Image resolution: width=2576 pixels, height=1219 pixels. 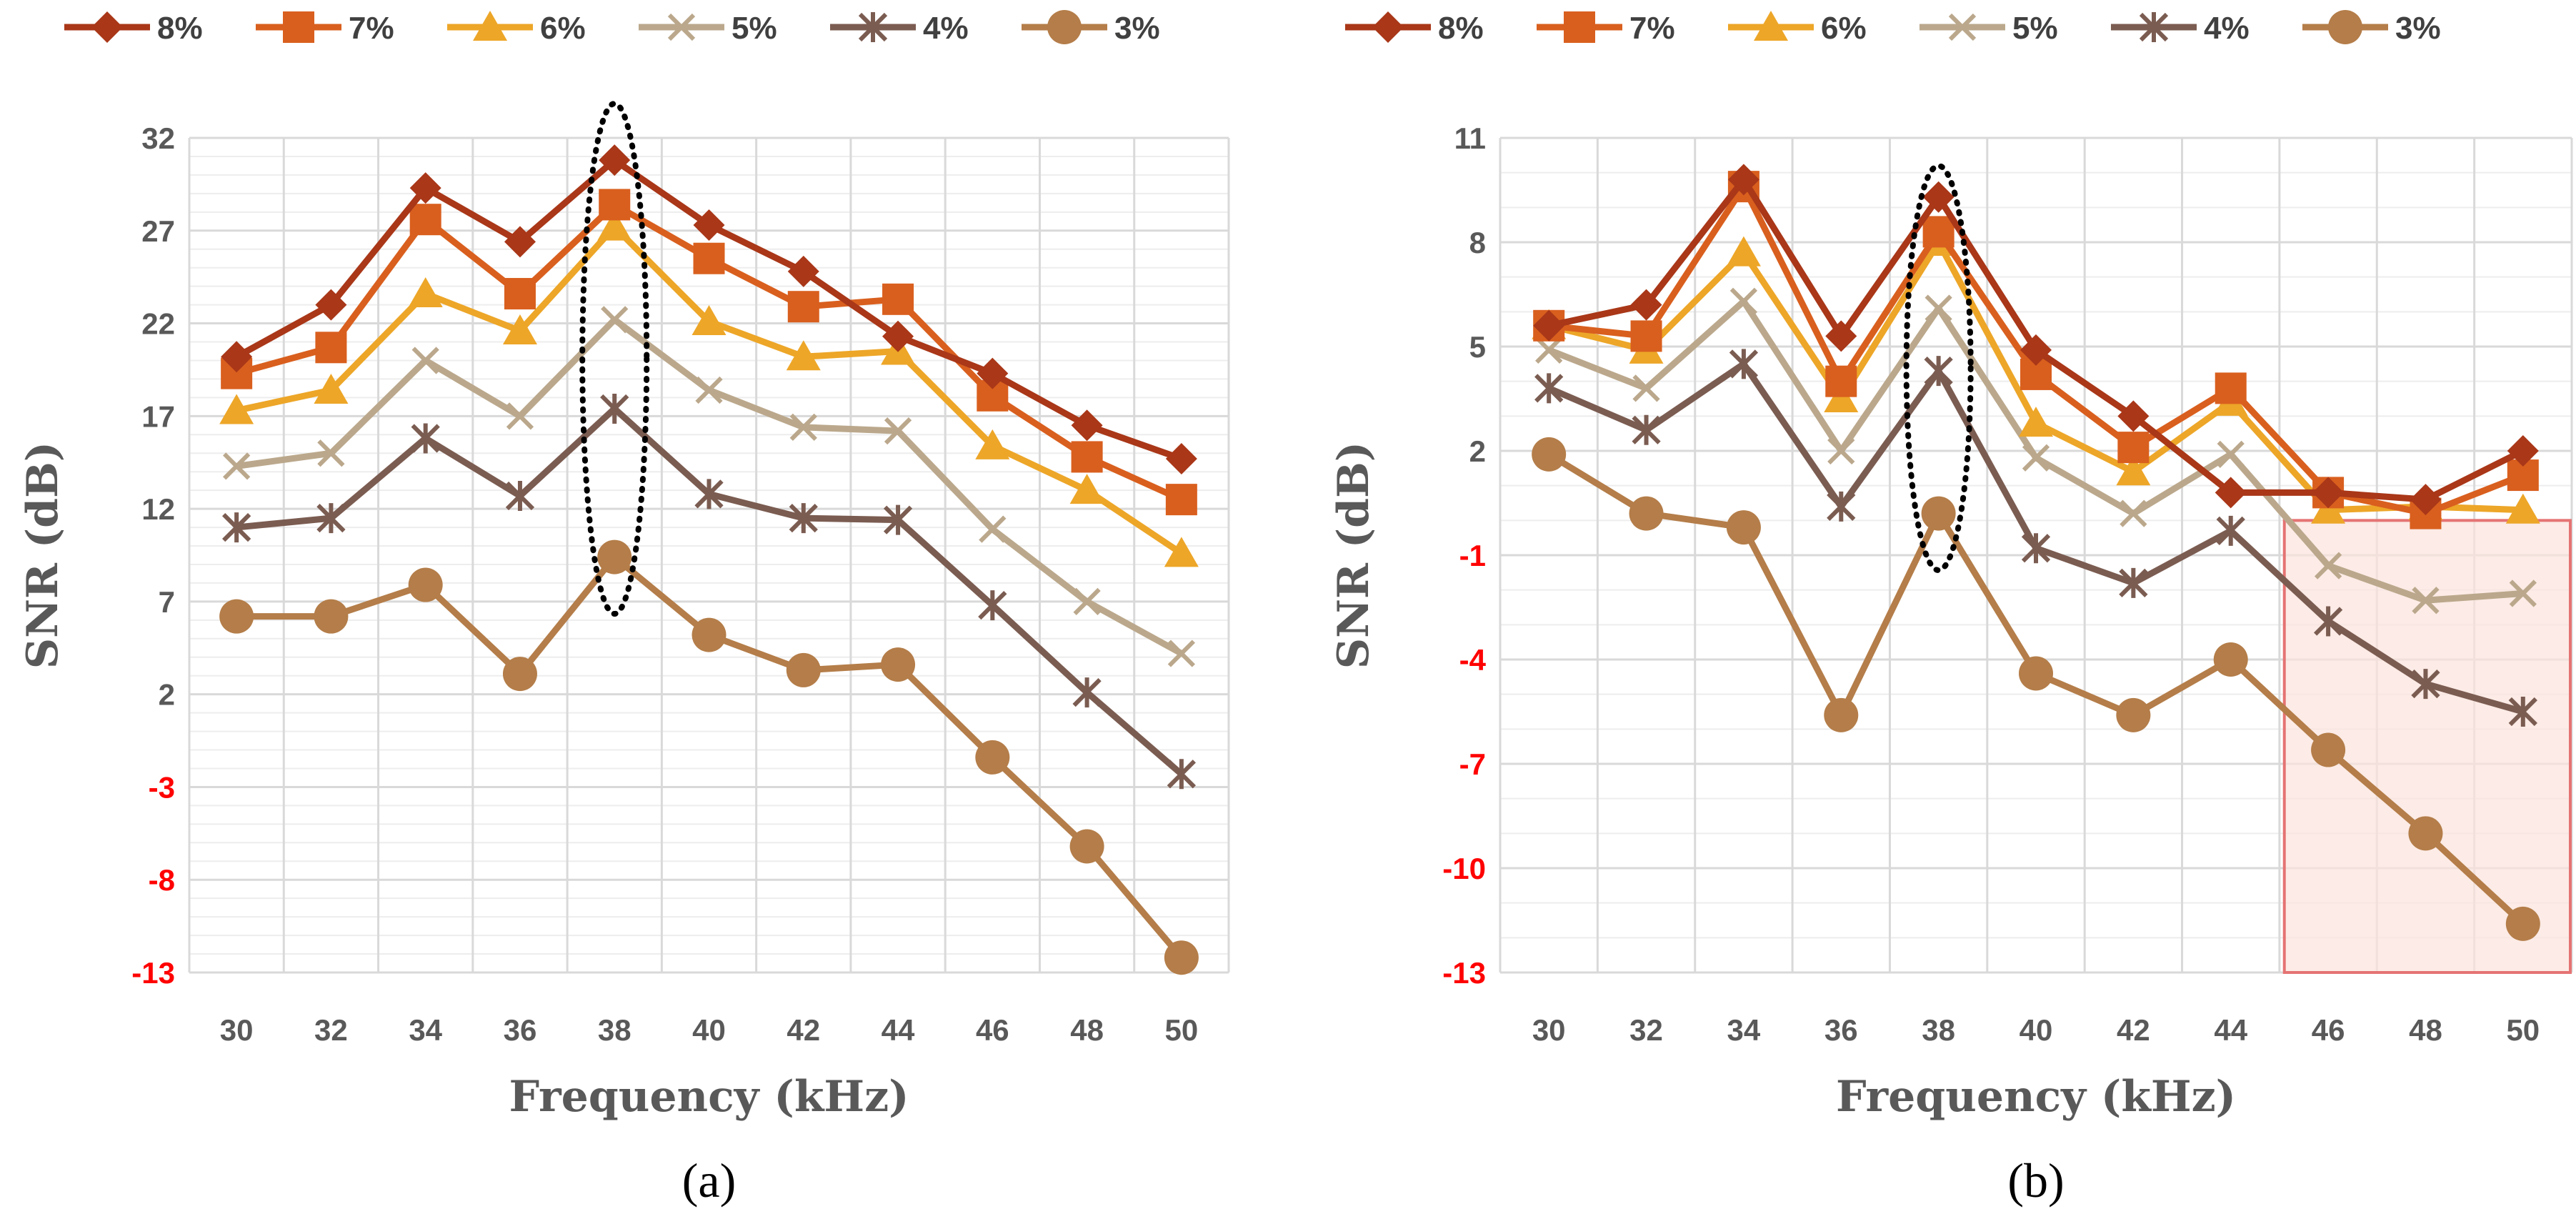 I want to click on x-tick-label: 34, so click(x=1744, y=1030).